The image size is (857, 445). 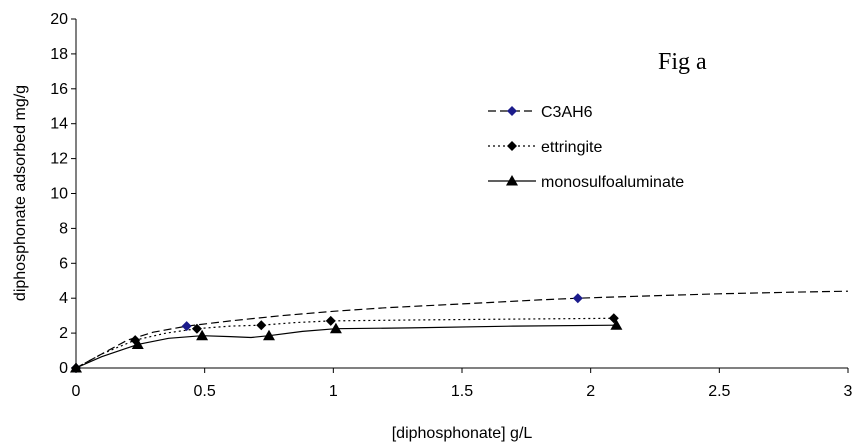 What do you see at coordinates (540, 112) in the screenshot?
I see `legend-item-c3ah6: C3AH6` at bounding box center [540, 112].